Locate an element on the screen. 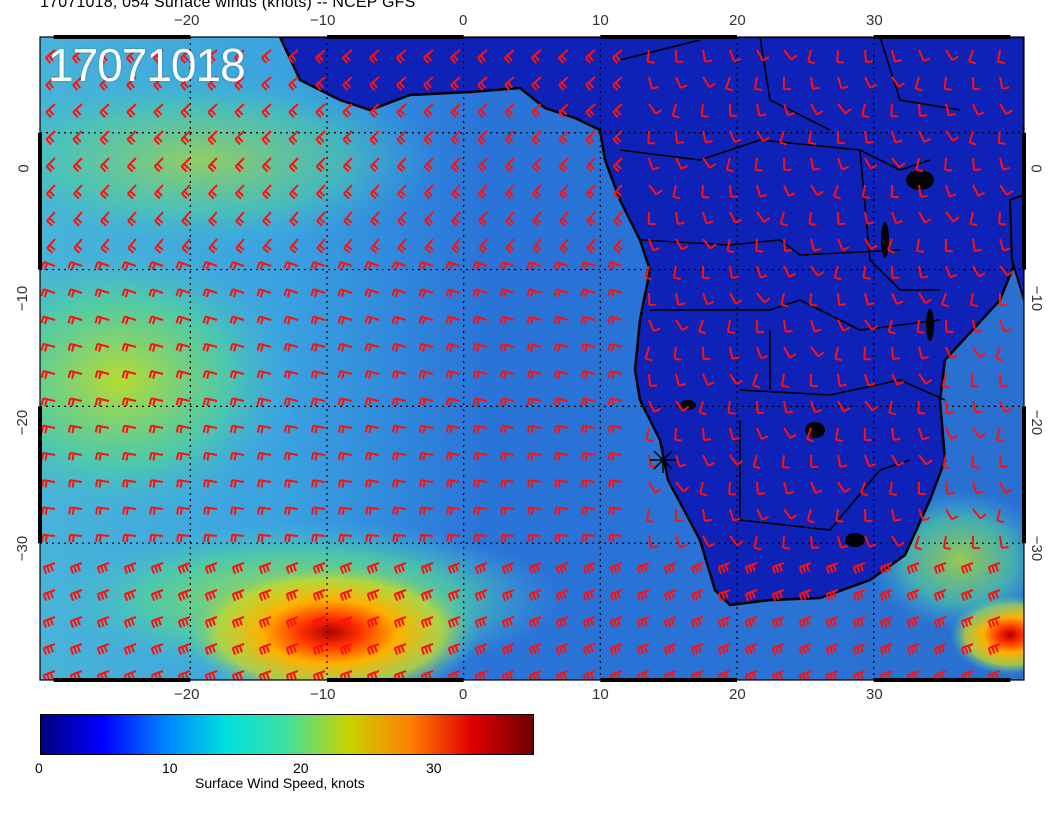 The height and width of the screenshot is (816, 1056). colorbar-tick: 30 is located at coordinates (434, 768).